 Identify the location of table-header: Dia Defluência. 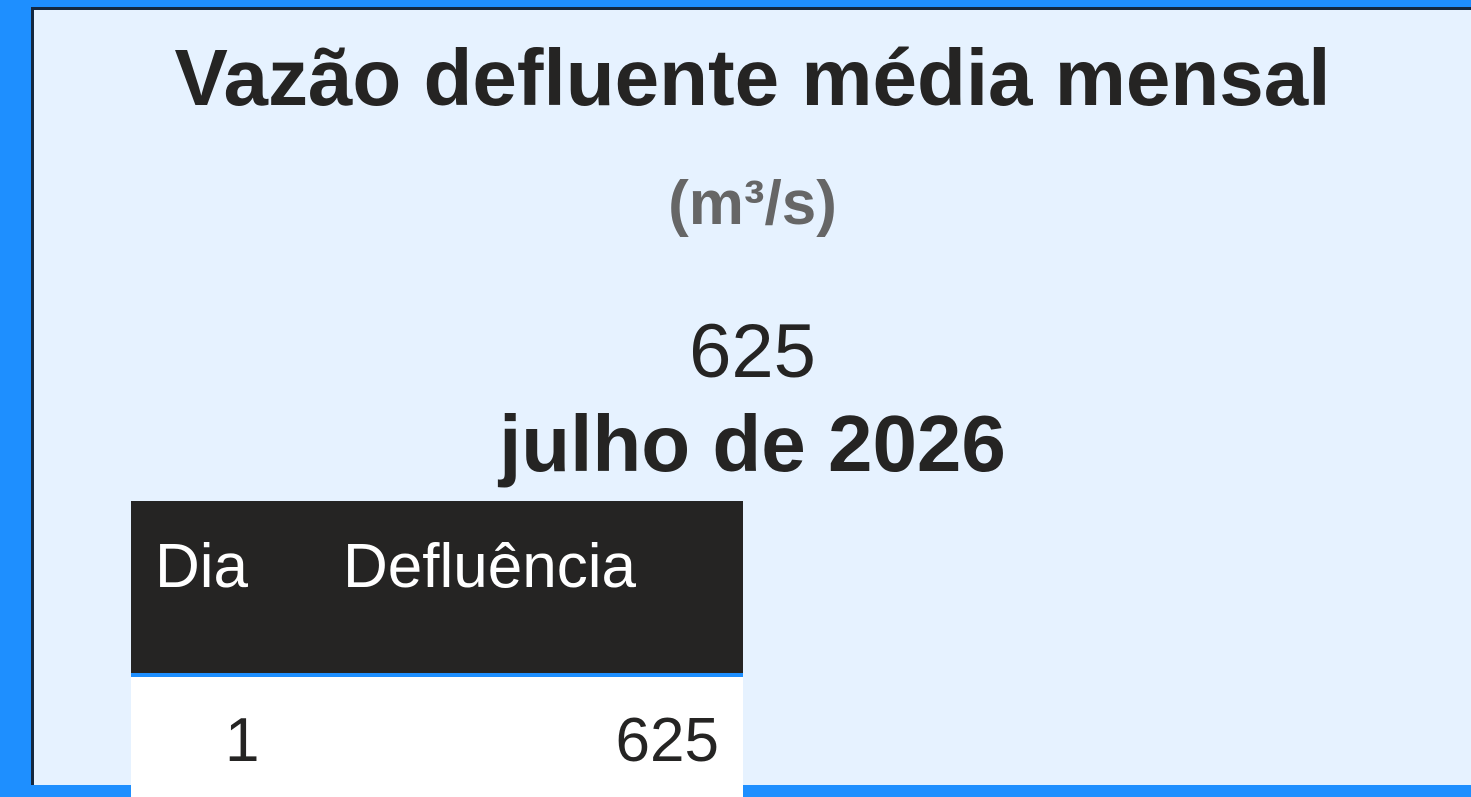
(437, 589).